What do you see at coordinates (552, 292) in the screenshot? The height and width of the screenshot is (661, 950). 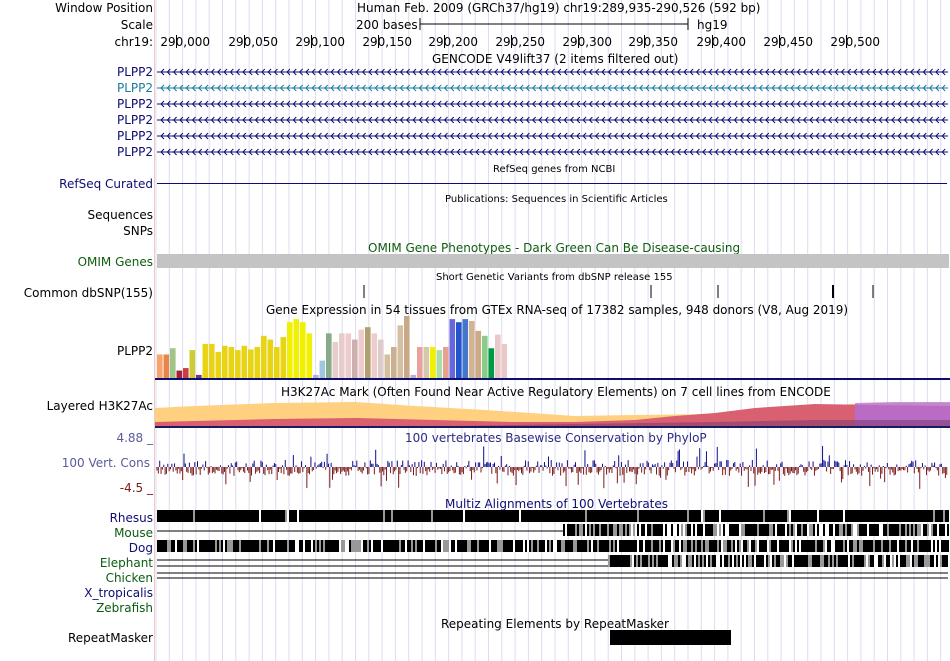 I see `dbsnp-variants` at bounding box center [552, 292].